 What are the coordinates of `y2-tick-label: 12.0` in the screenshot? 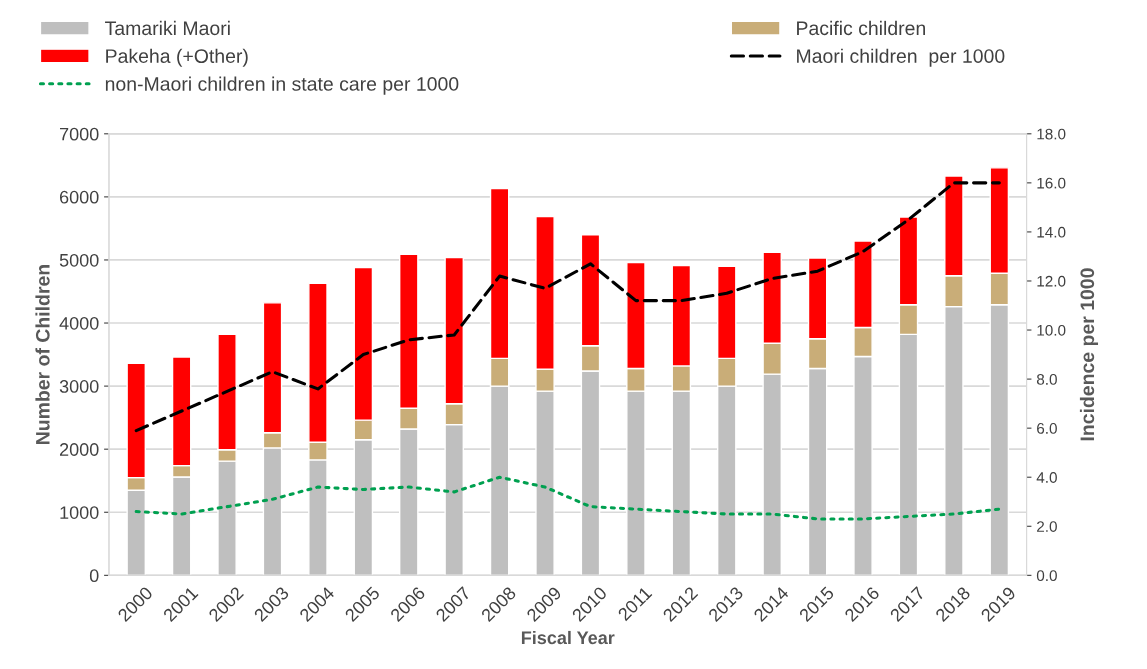 It's located at (1051, 281).